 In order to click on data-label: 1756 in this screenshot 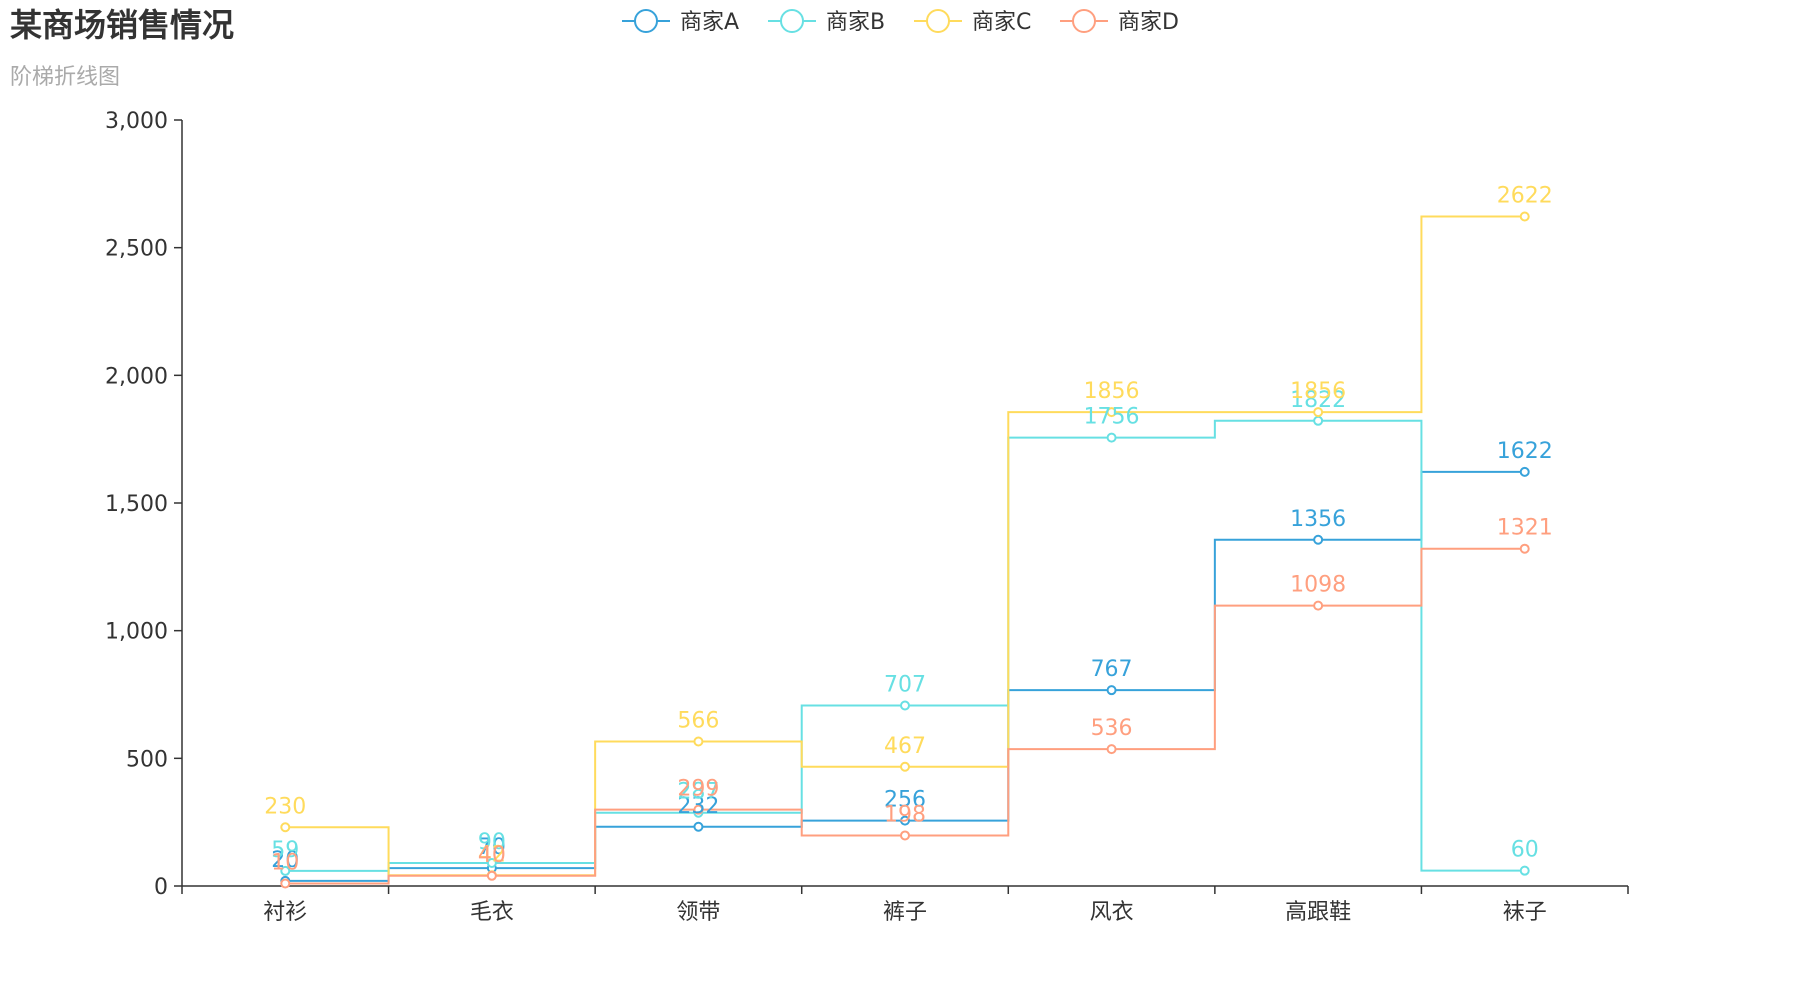, I will do `click(1112, 417)`.